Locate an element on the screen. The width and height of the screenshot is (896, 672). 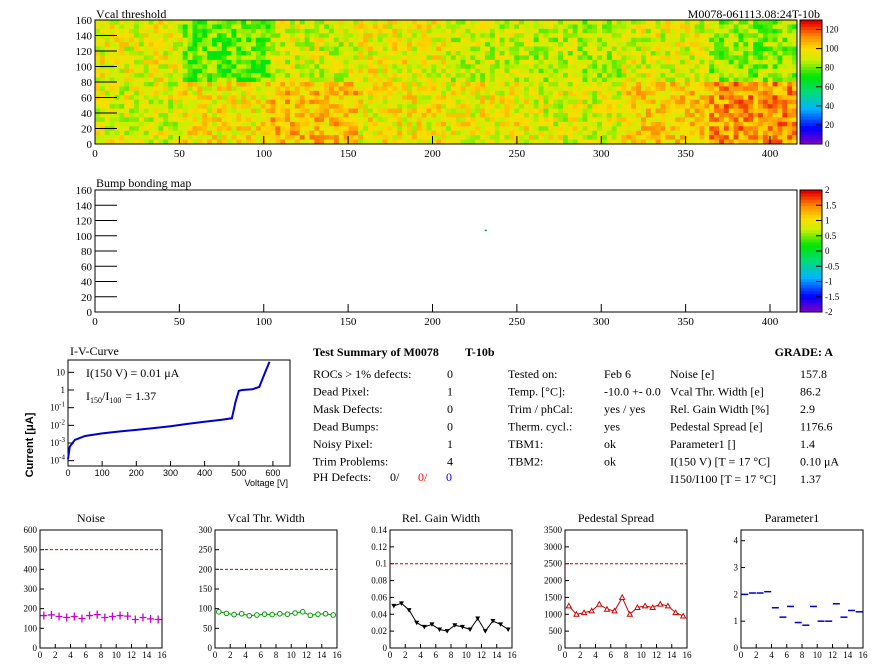
bump-xtick-label: 150 is located at coordinates (348, 322).